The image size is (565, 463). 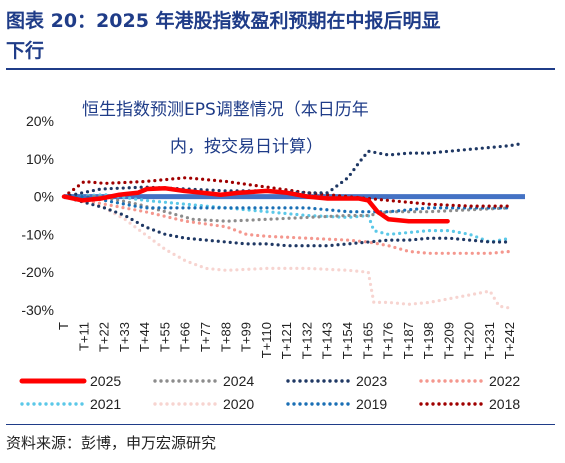 I want to click on legend-label-2025: 2025, so click(x=105, y=381).